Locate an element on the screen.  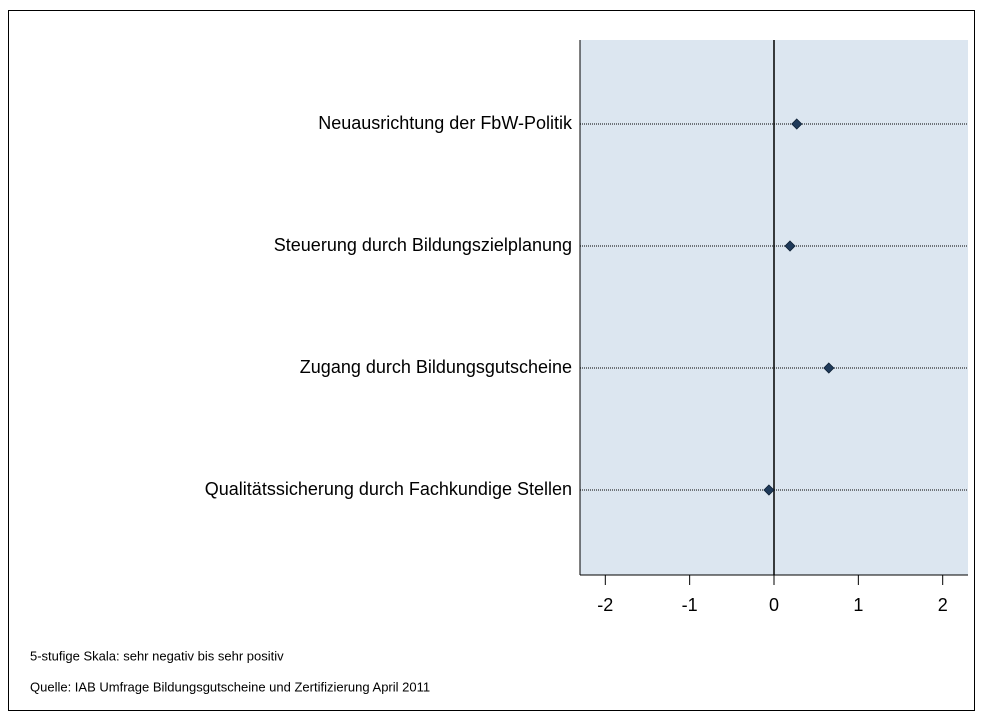
x-tick-label: 0 is located at coordinates (774, 605).